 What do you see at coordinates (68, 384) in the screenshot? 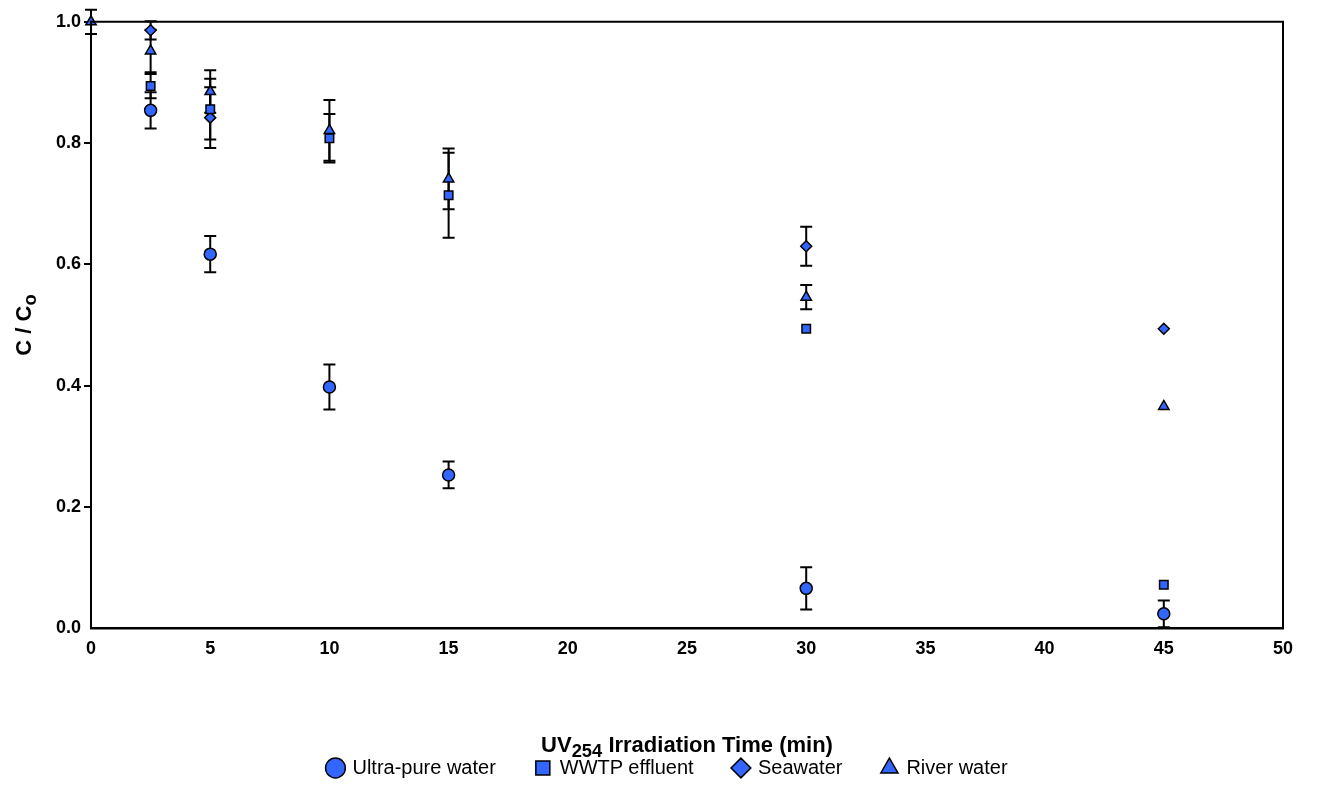
I see `y-tick-label: 0.4` at bounding box center [68, 384].